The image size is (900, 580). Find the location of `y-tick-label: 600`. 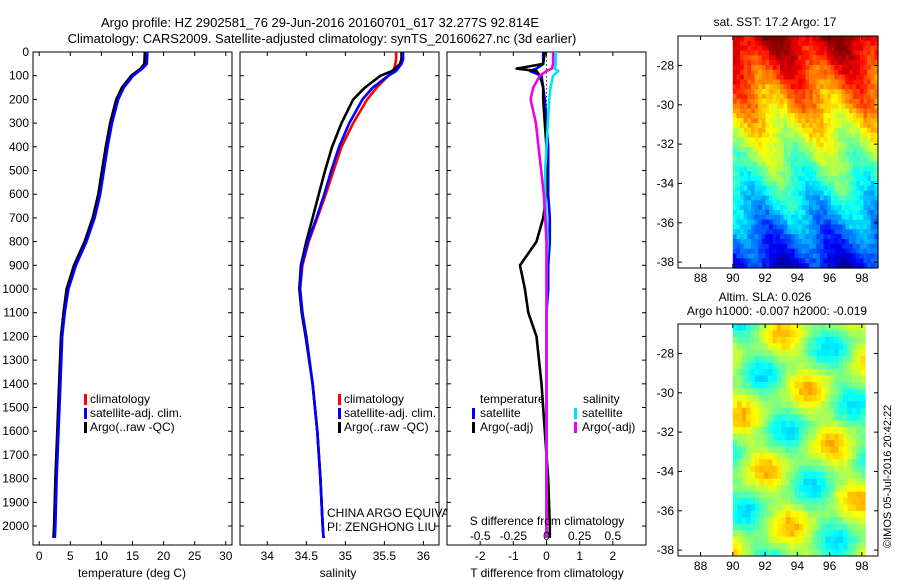

y-tick-label: 600 is located at coordinates (19, 194).